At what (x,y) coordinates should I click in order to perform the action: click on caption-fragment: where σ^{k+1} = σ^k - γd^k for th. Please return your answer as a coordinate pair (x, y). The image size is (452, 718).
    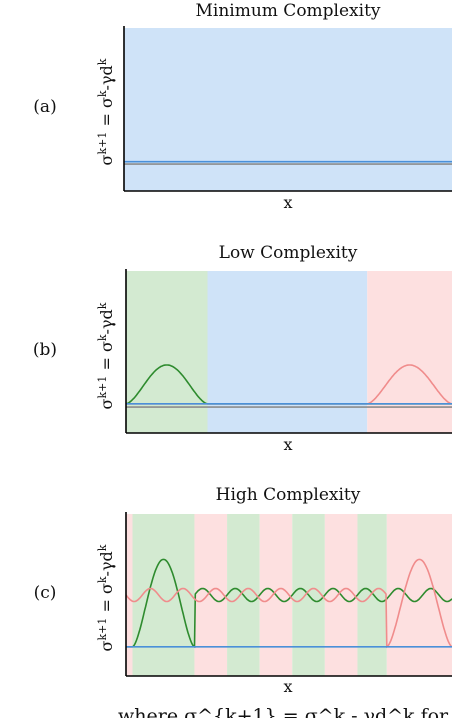
    Looking at the image, I should click on (285, 711).